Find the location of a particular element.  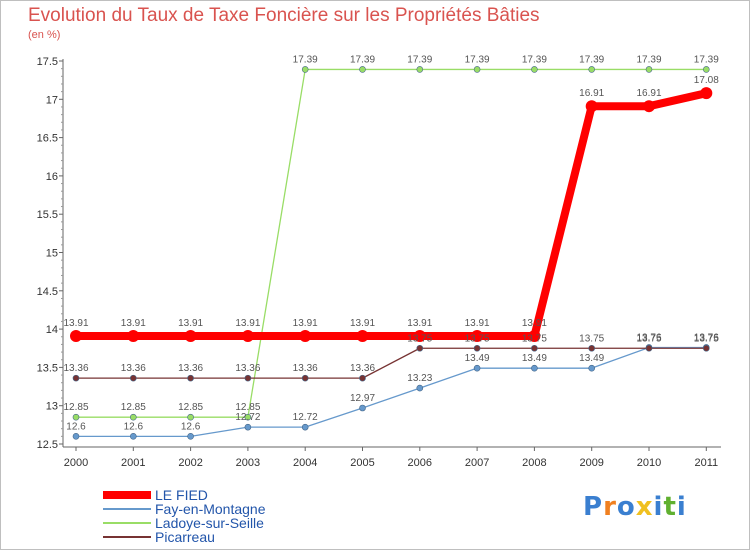

x-tick-label: 2010 is located at coordinates (649, 463).